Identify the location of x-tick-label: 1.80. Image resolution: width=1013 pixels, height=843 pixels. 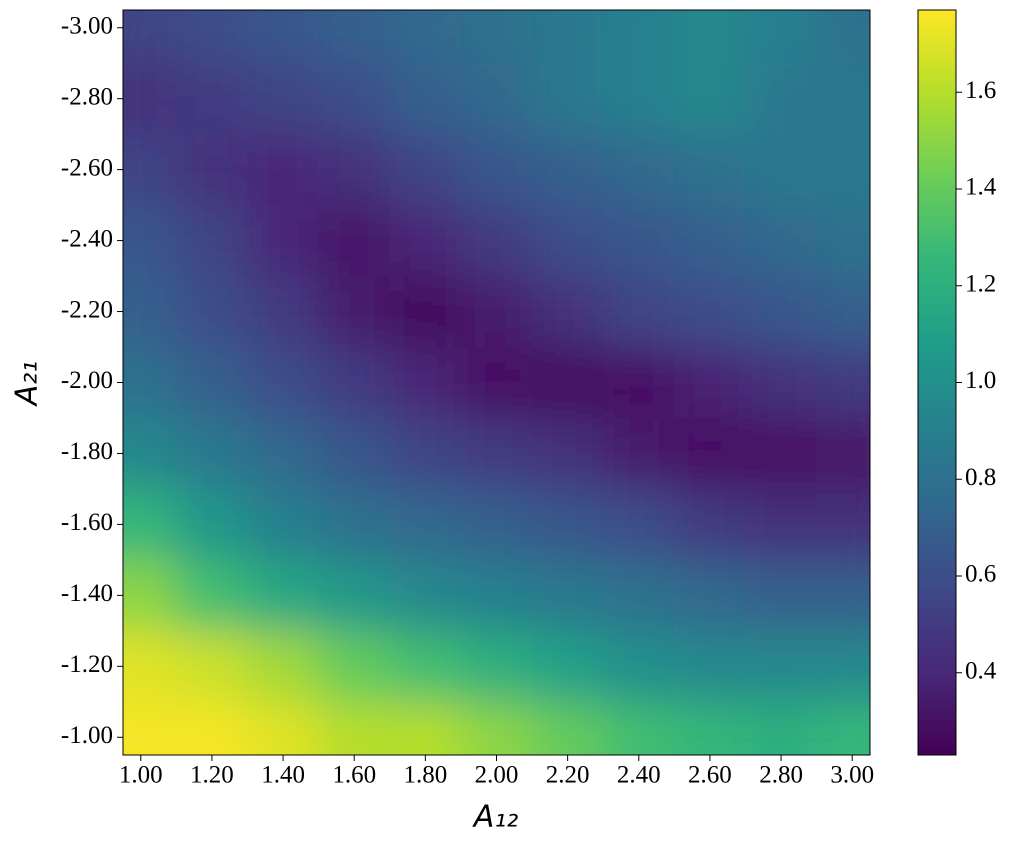
(425, 775).